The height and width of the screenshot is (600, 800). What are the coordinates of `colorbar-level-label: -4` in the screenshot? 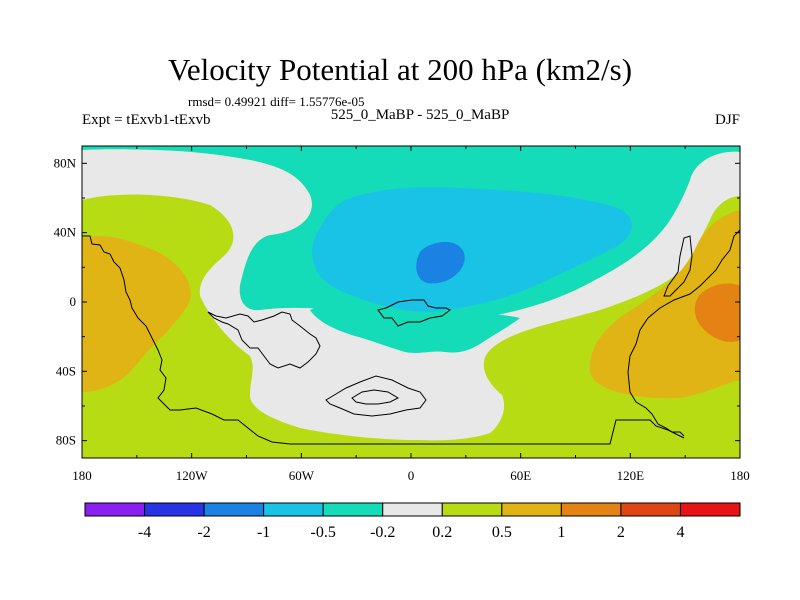 It's located at (144, 532).